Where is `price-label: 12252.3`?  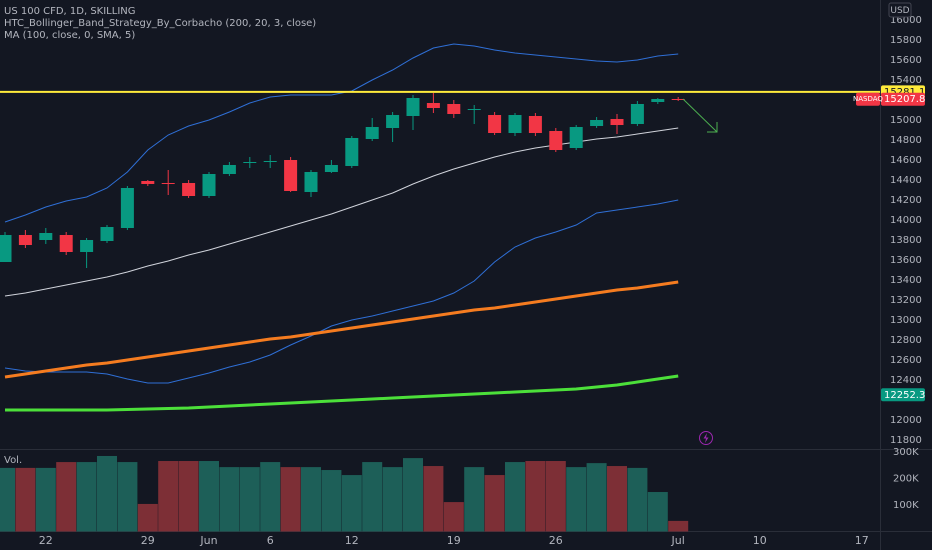
price-label: 12252.3 is located at coordinates (904, 395).